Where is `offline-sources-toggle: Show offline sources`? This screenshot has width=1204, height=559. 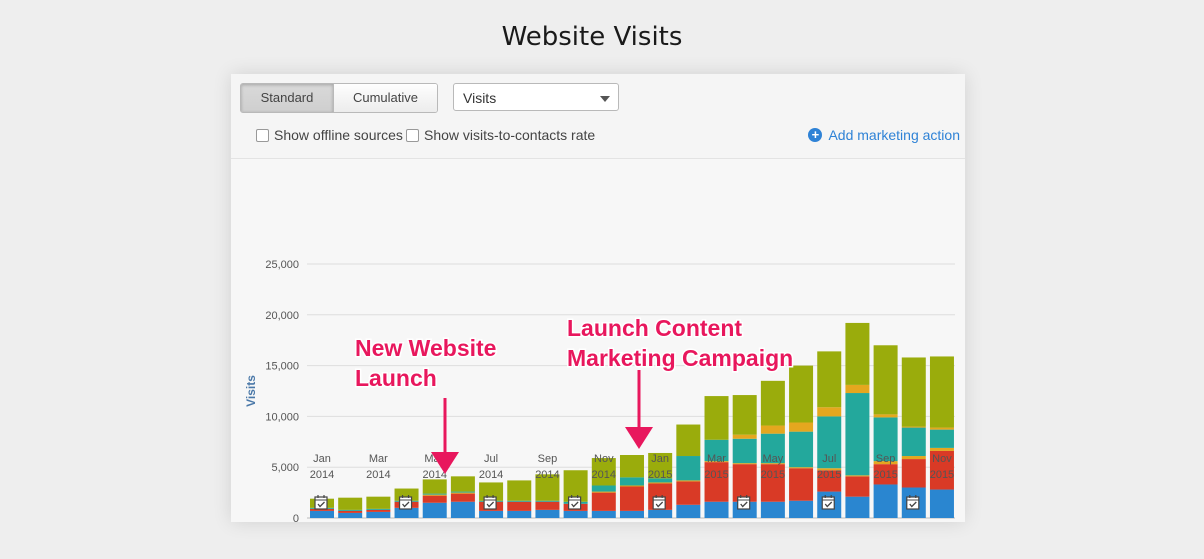 offline-sources-toggle: Show offline sources is located at coordinates (329, 135).